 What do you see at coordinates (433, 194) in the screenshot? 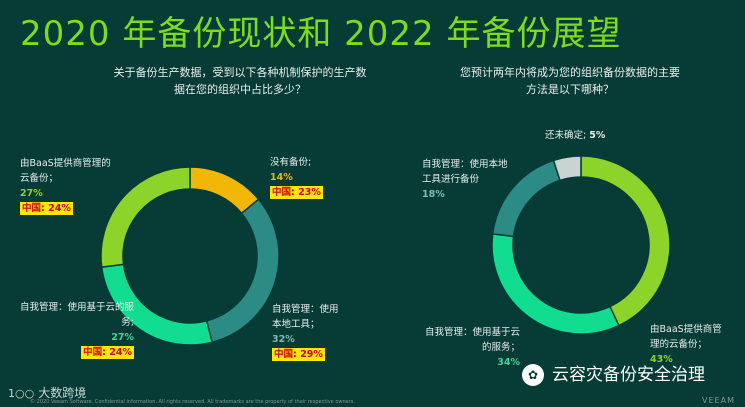
I see `right-label-local-value: 18%` at bounding box center [433, 194].